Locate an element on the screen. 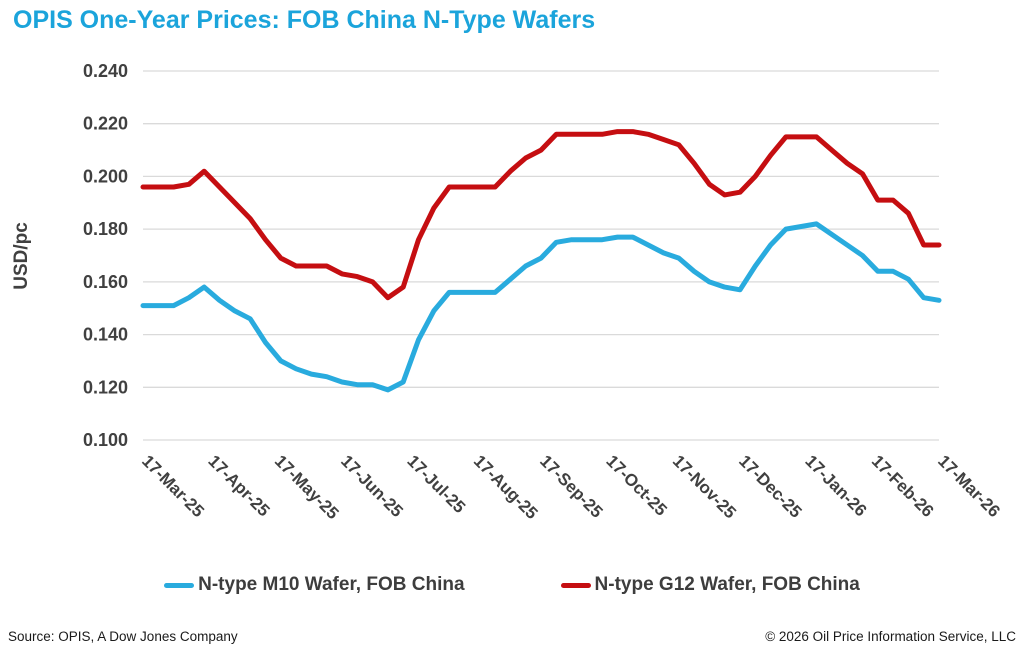 The width and height of the screenshot is (1024, 653). x-tick-label: 17-Dec-25 is located at coordinates (770, 486).